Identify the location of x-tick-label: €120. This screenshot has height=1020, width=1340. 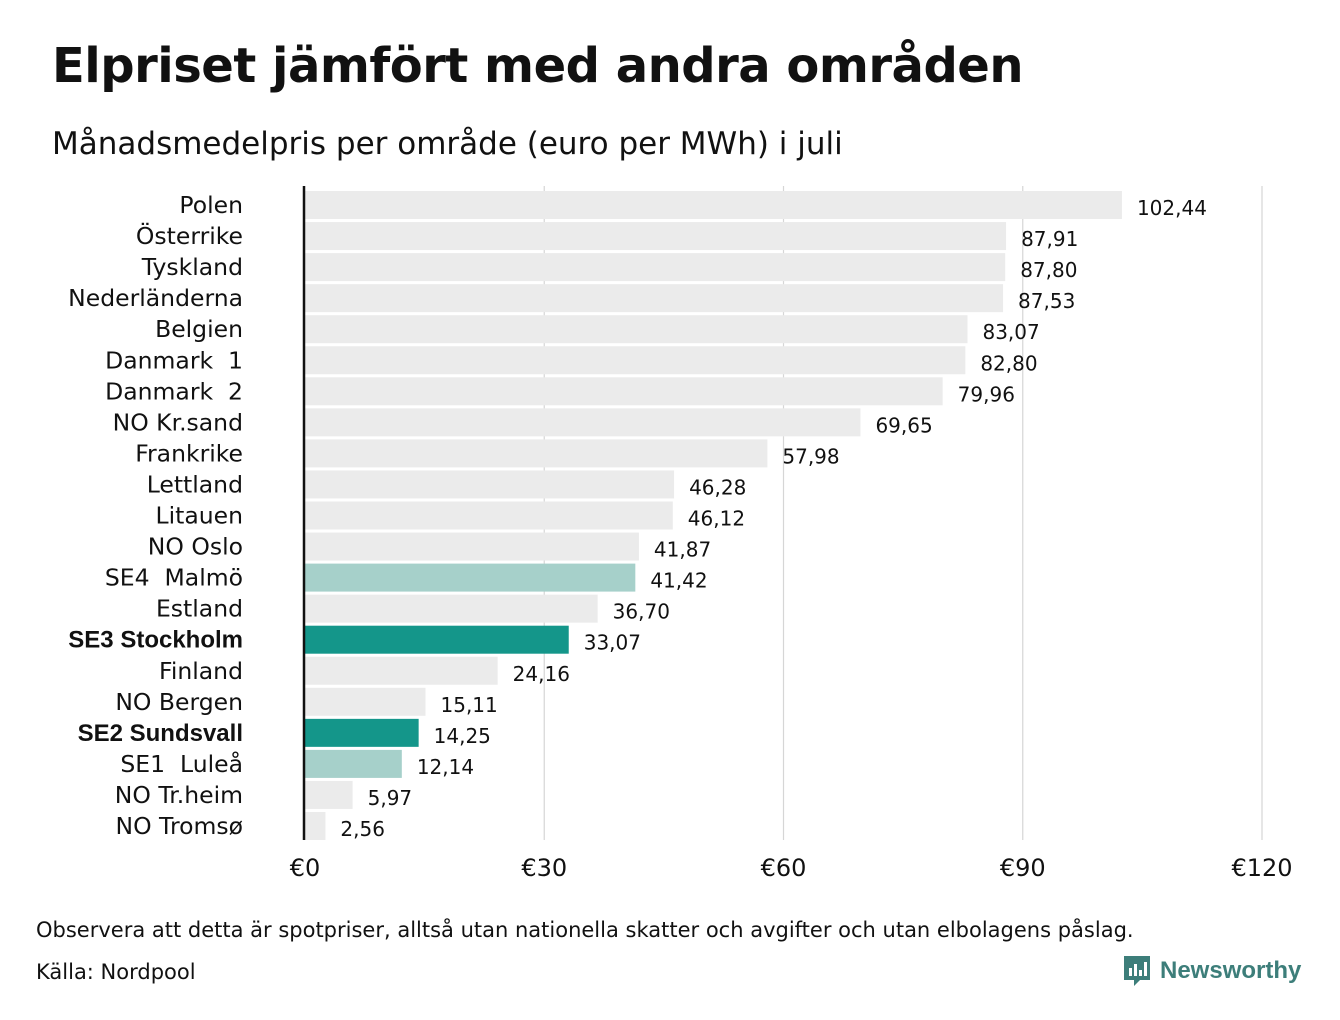
(1261, 868).